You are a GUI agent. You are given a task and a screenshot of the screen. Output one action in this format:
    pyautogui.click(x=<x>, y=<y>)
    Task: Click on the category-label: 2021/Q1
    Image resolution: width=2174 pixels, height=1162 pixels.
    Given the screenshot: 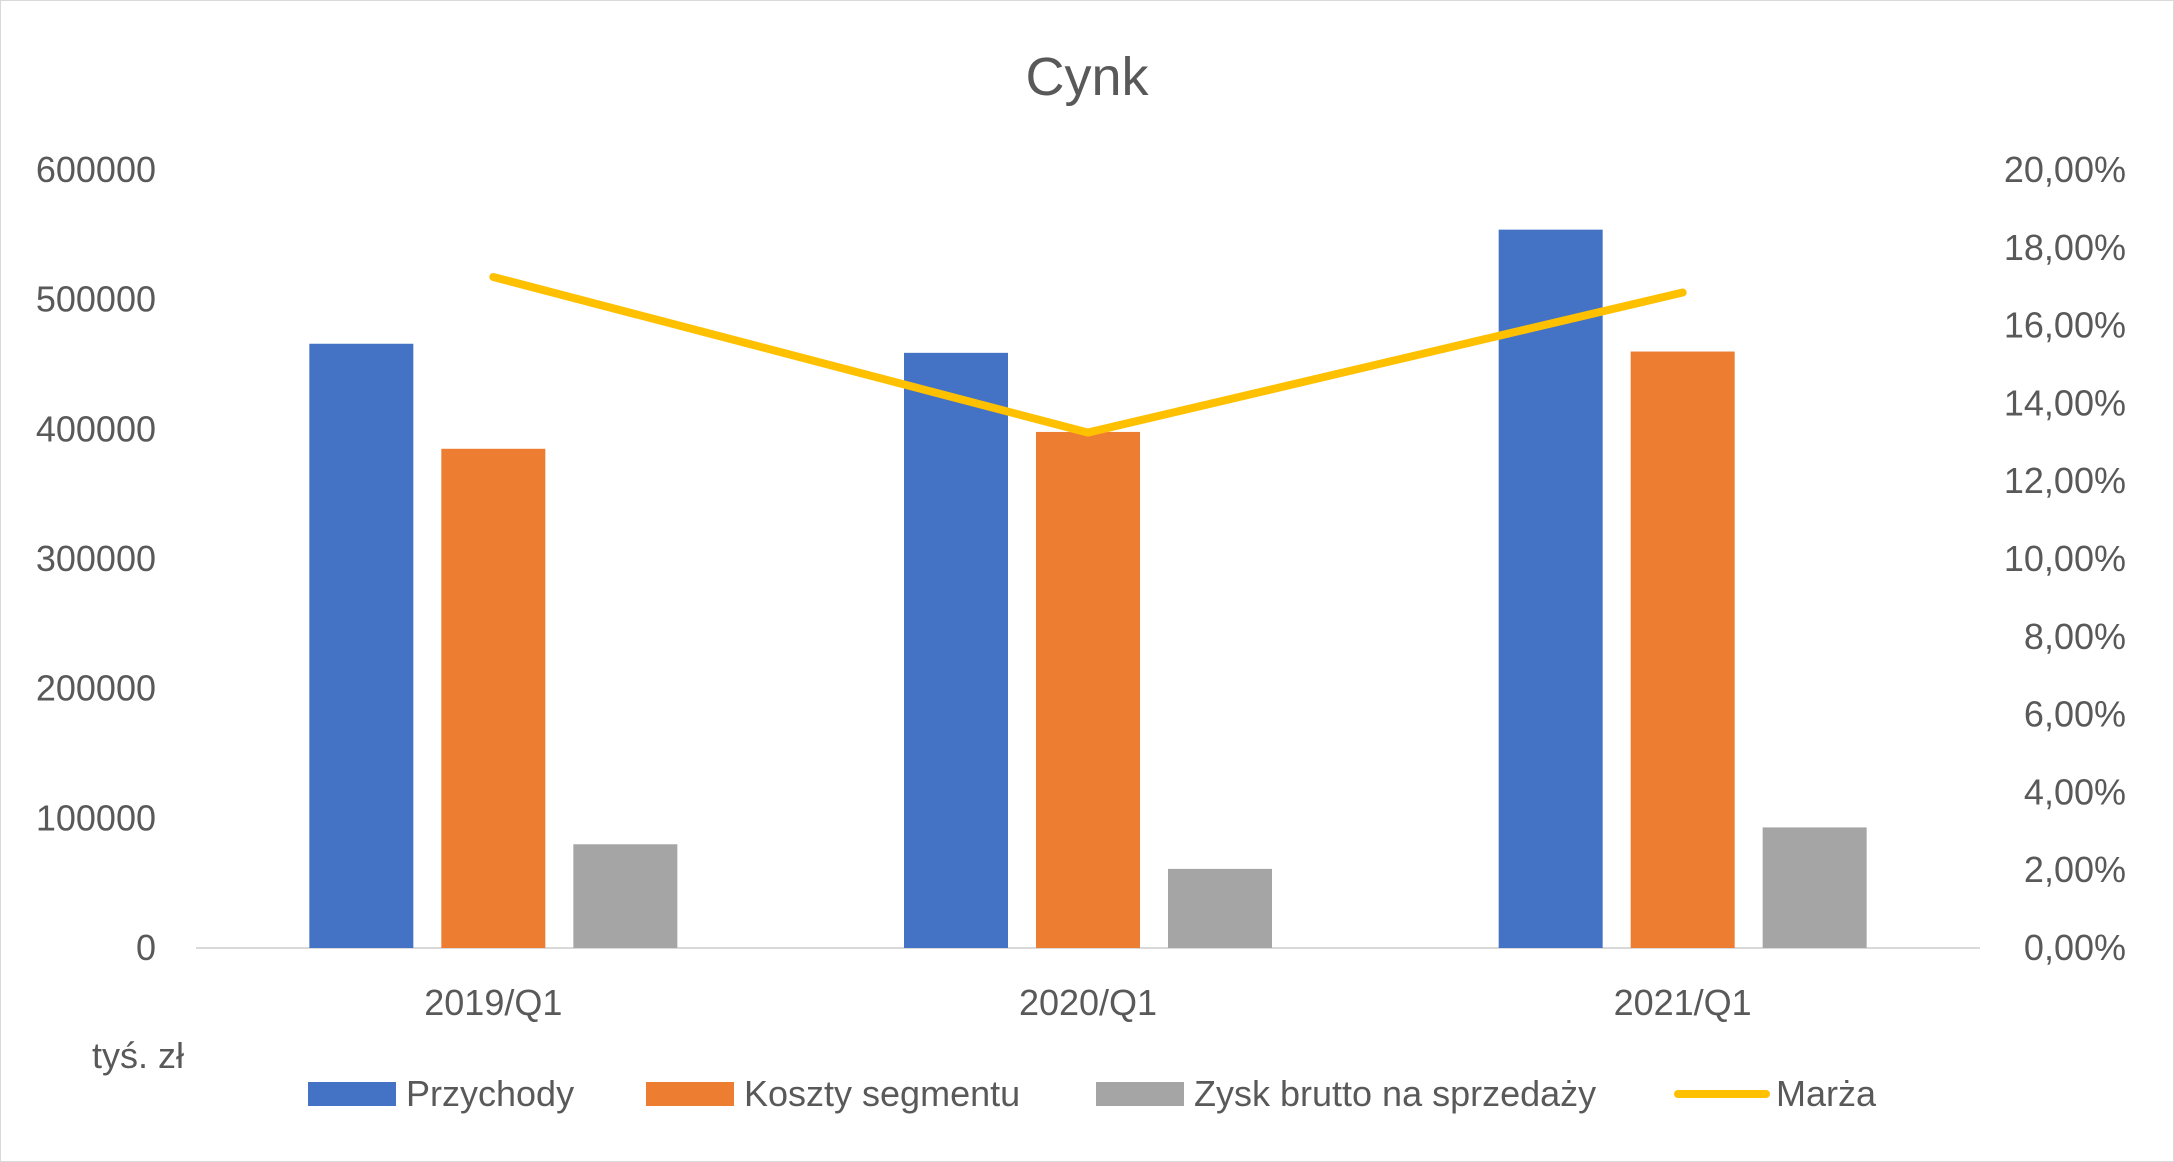 What is the action you would take?
    pyautogui.click(x=1683, y=1002)
    